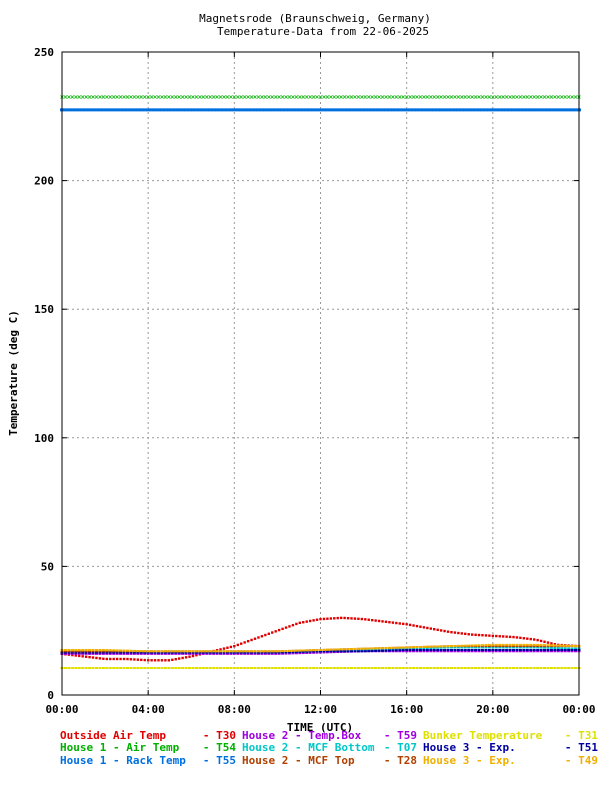 The width and height of the screenshot is (600, 800). What do you see at coordinates (44, 52) in the screenshot?
I see `y-tick-label: 250` at bounding box center [44, 52].